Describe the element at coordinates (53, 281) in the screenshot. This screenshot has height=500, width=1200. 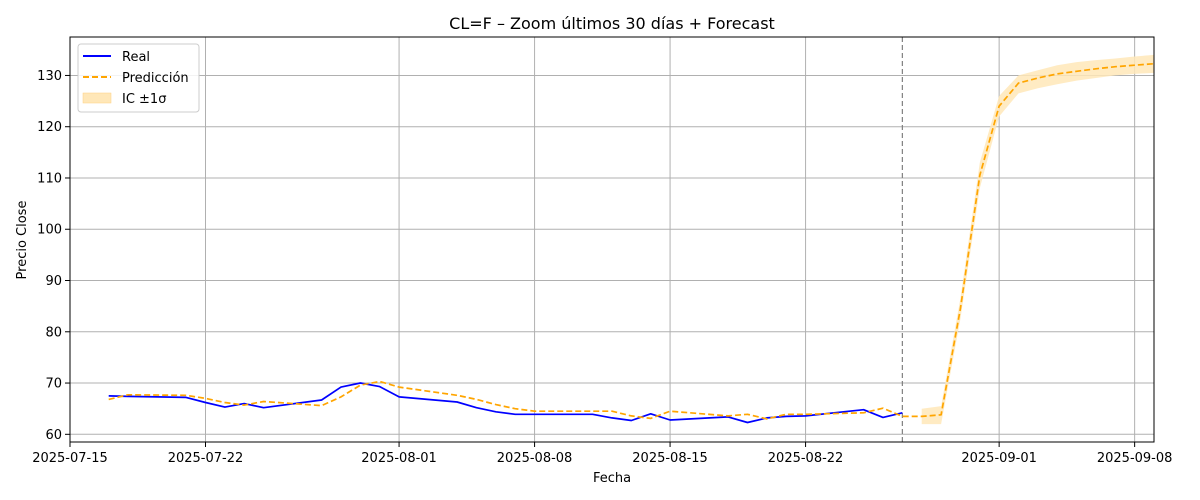
I see `y-tick-label: 90` at that location.